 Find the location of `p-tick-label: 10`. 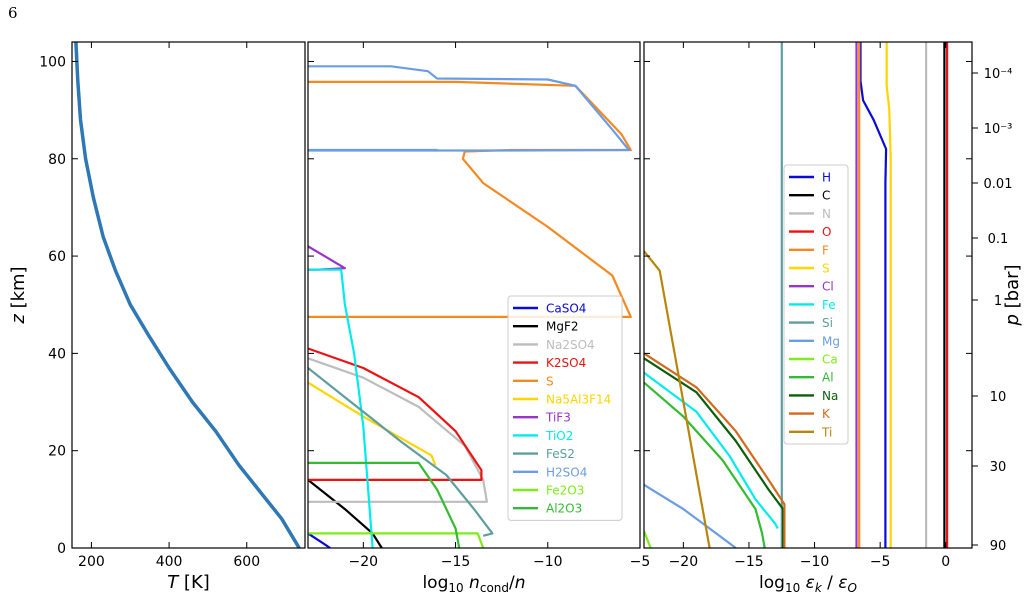

p-tick-label: 10 is located at coordinates (998, 397).